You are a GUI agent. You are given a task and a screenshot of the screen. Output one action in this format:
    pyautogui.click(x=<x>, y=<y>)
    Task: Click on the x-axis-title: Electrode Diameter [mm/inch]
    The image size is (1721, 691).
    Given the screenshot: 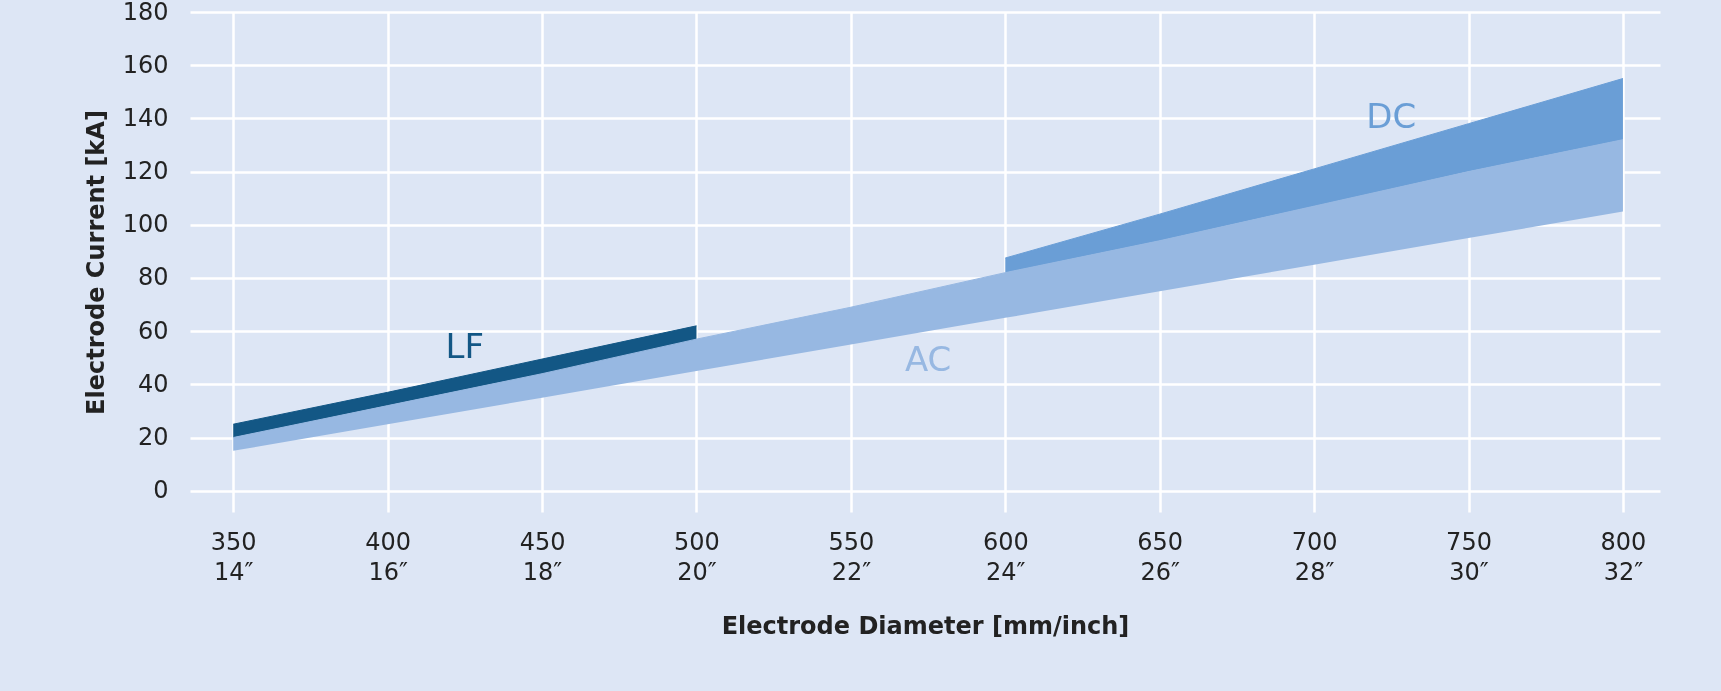 What is the action you would take?
    pyautogui.click(x=925, y=625)
    